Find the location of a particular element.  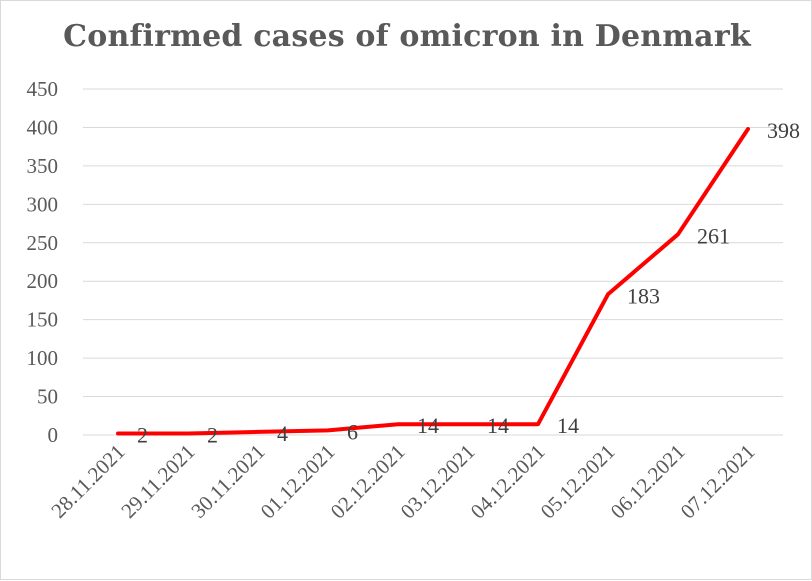

x-tick-label: 02.12.2021 is located at coordinates (368, 482).